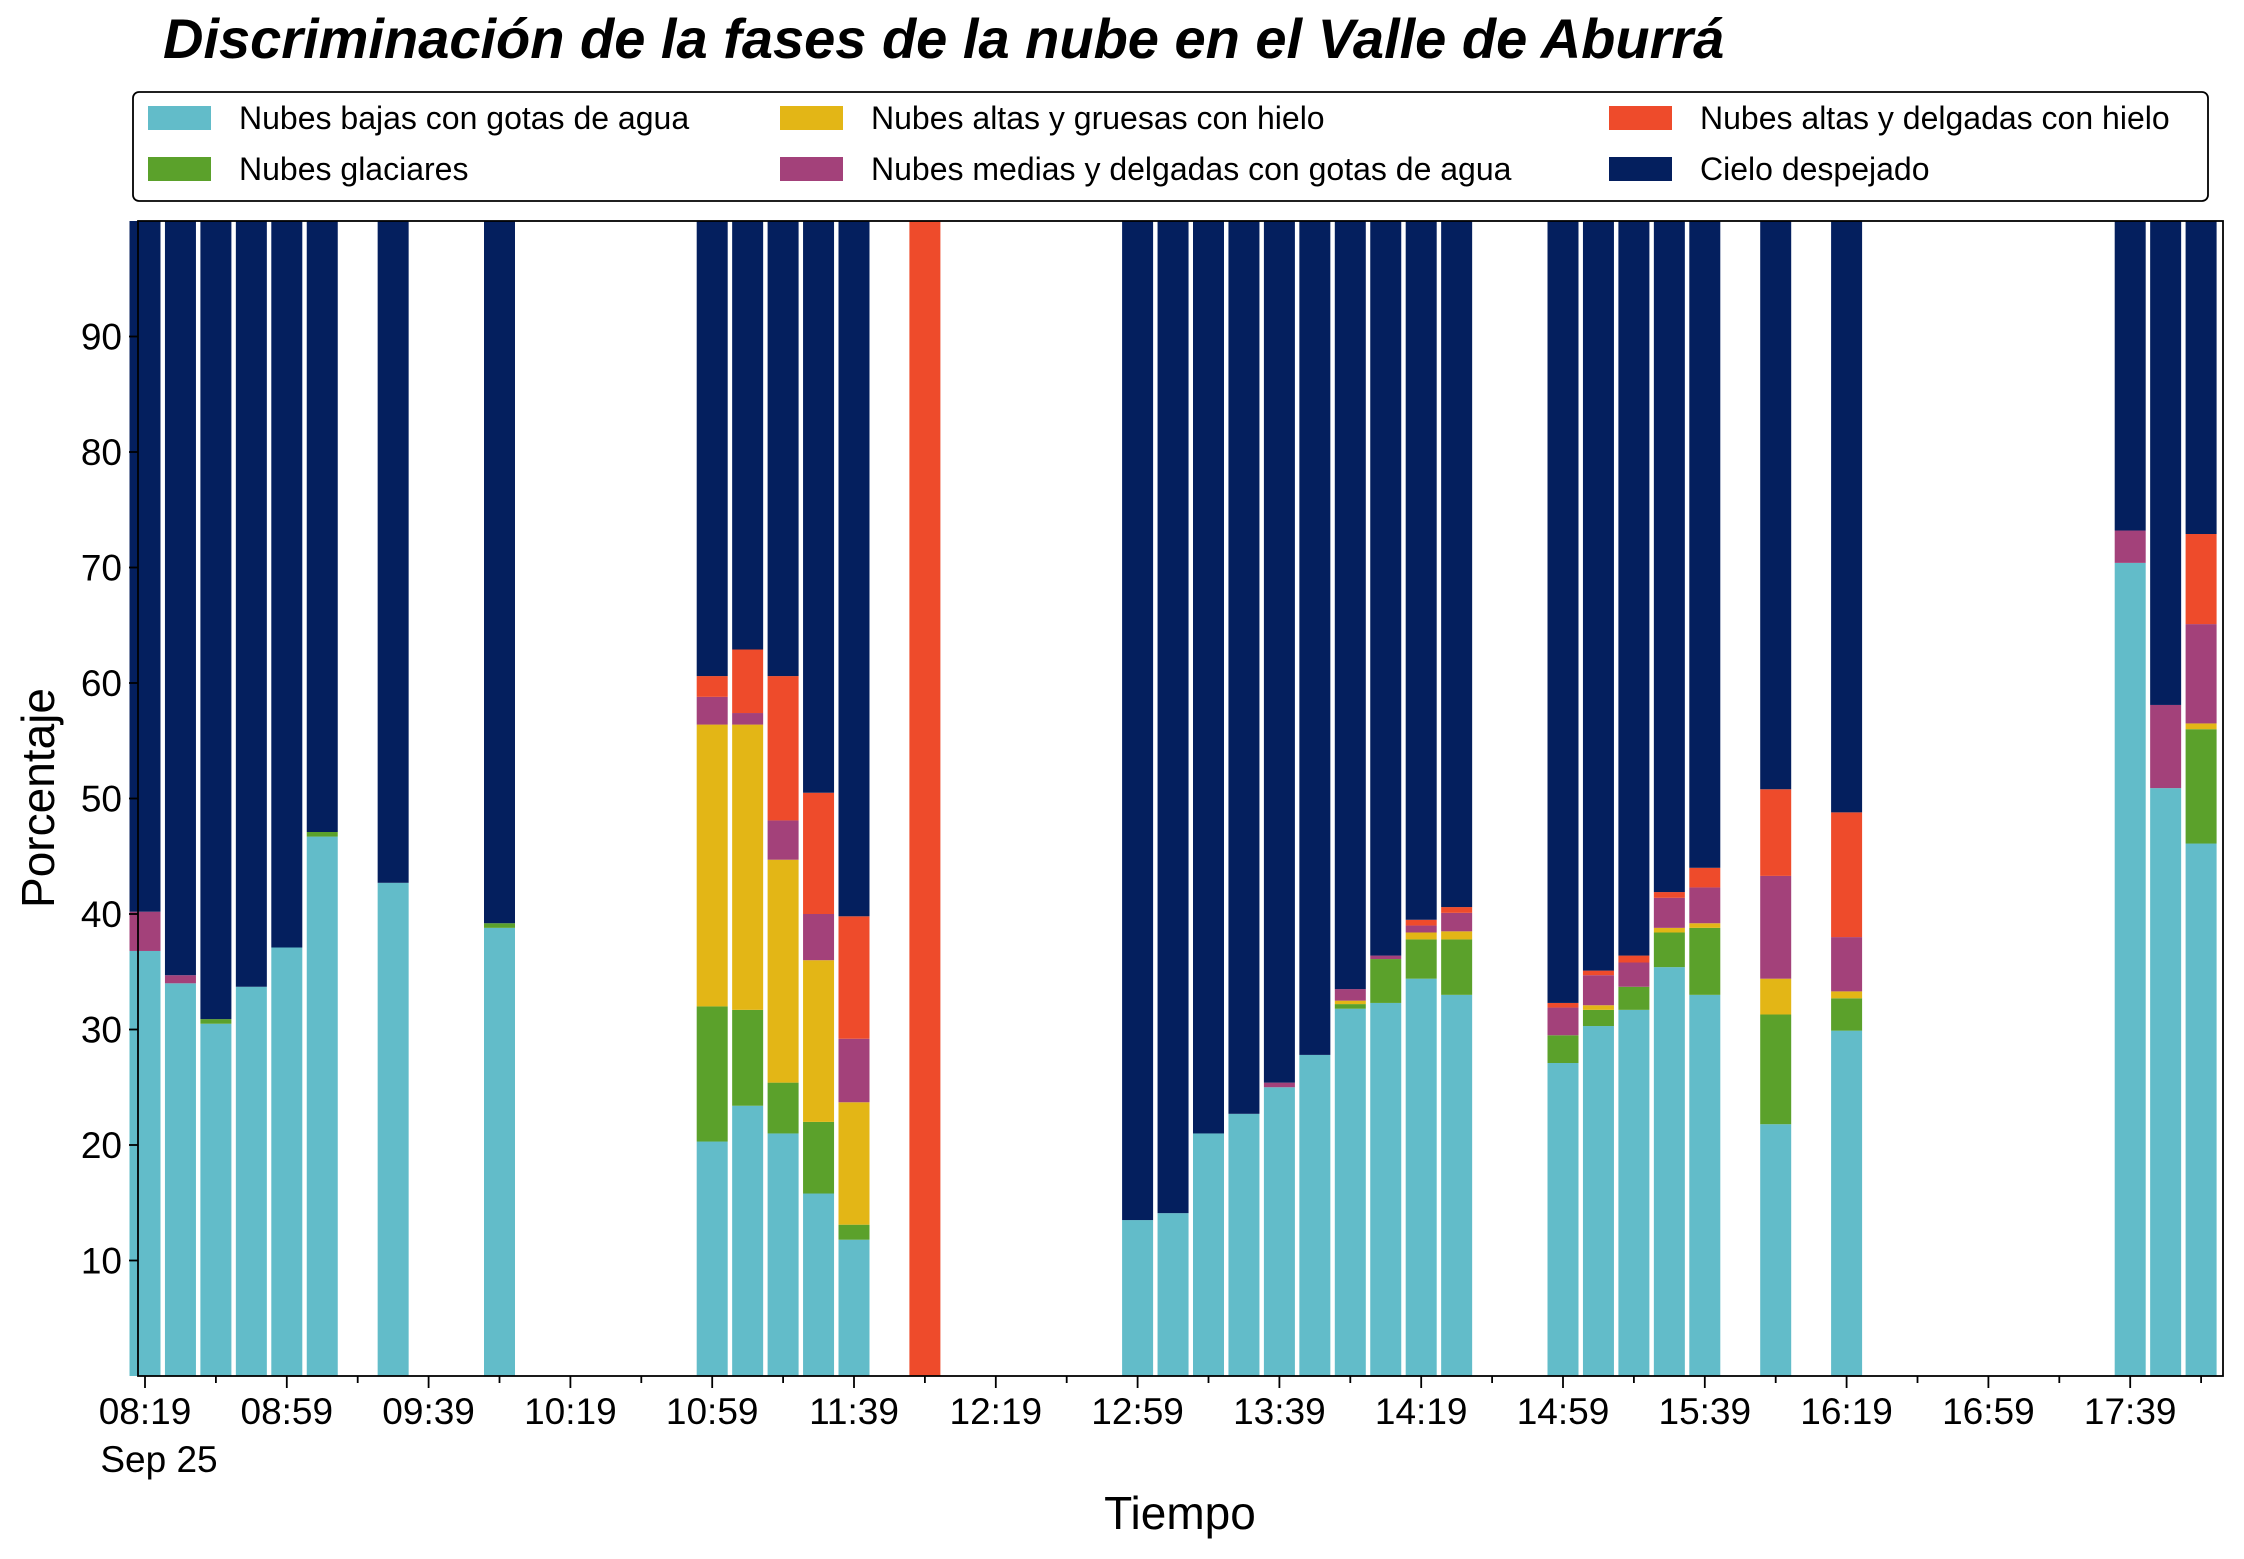 The width and height of the screenshot is (2244, 1559). What do you see at coordinates (101, 1261) in the screenshot?
I see `y-tick-label: 10` at bounding box center [101, 1261].